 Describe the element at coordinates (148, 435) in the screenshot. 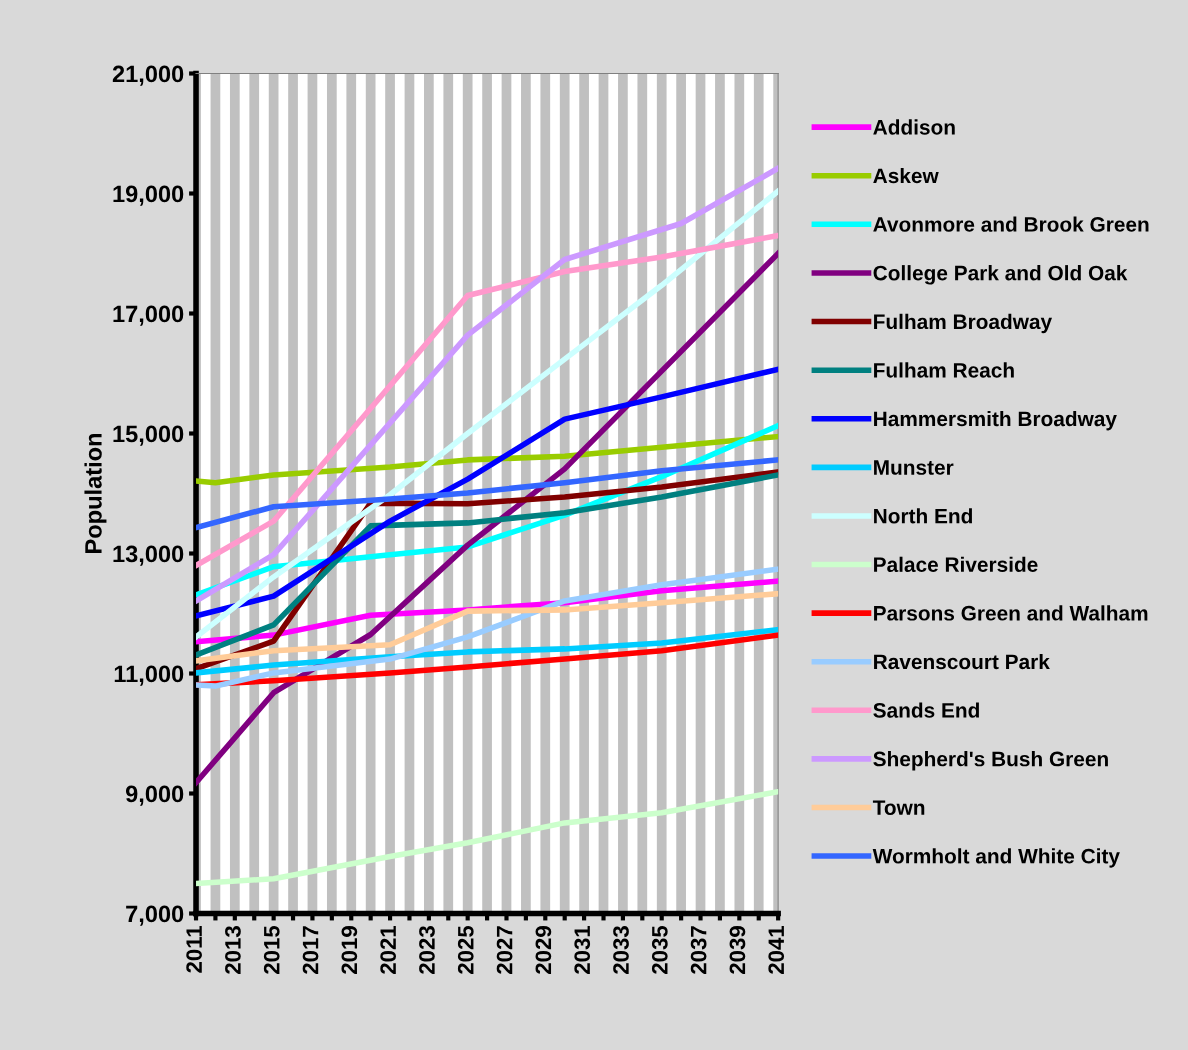

I see `y-tick-label: 15,000` at that location.